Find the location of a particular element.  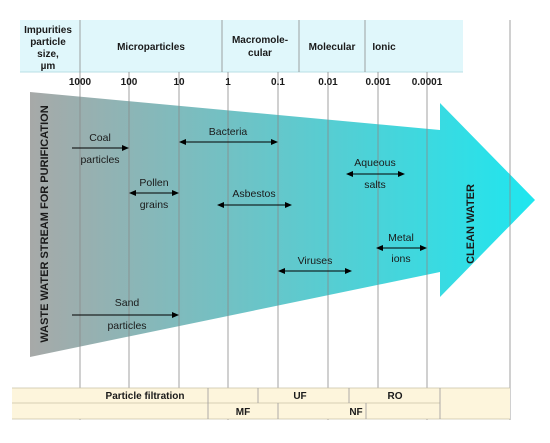

tick-label: 1000 is located at coordinates (80, 82).